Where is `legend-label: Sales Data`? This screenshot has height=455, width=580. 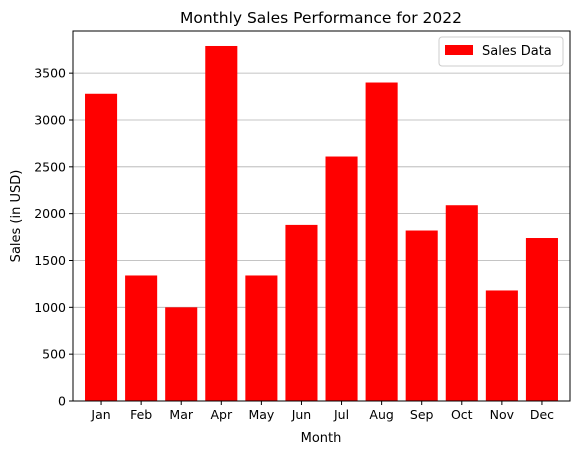 legend-label: Sales Data is located at coordinates (517, 51).